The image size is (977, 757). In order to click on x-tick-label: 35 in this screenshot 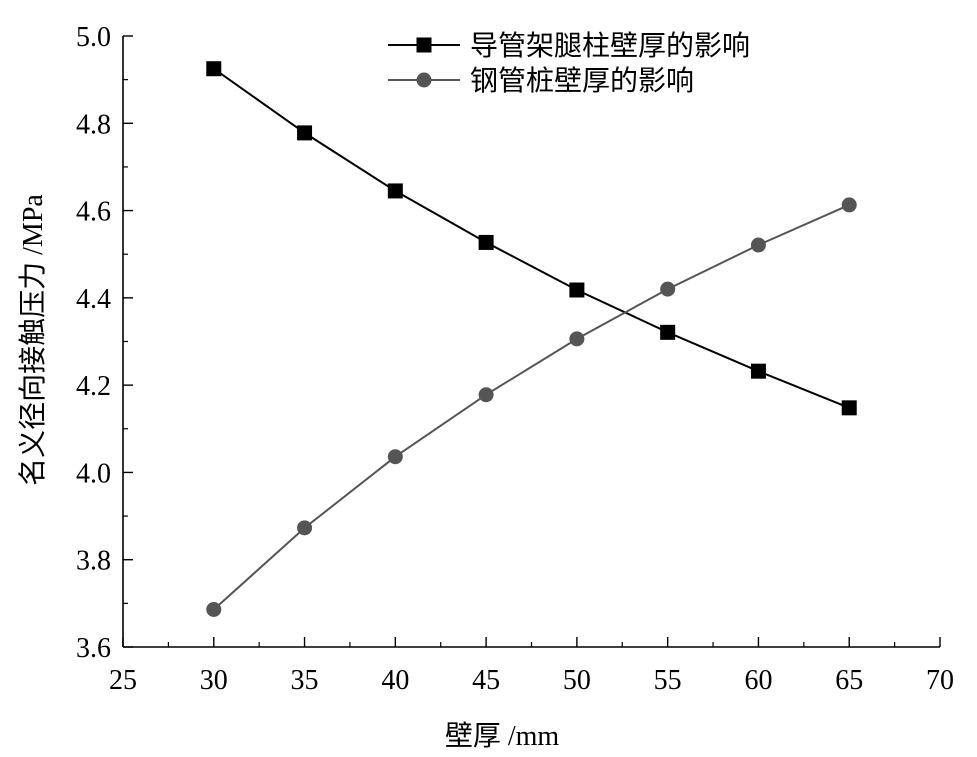, I will do `click(305, 680)`.